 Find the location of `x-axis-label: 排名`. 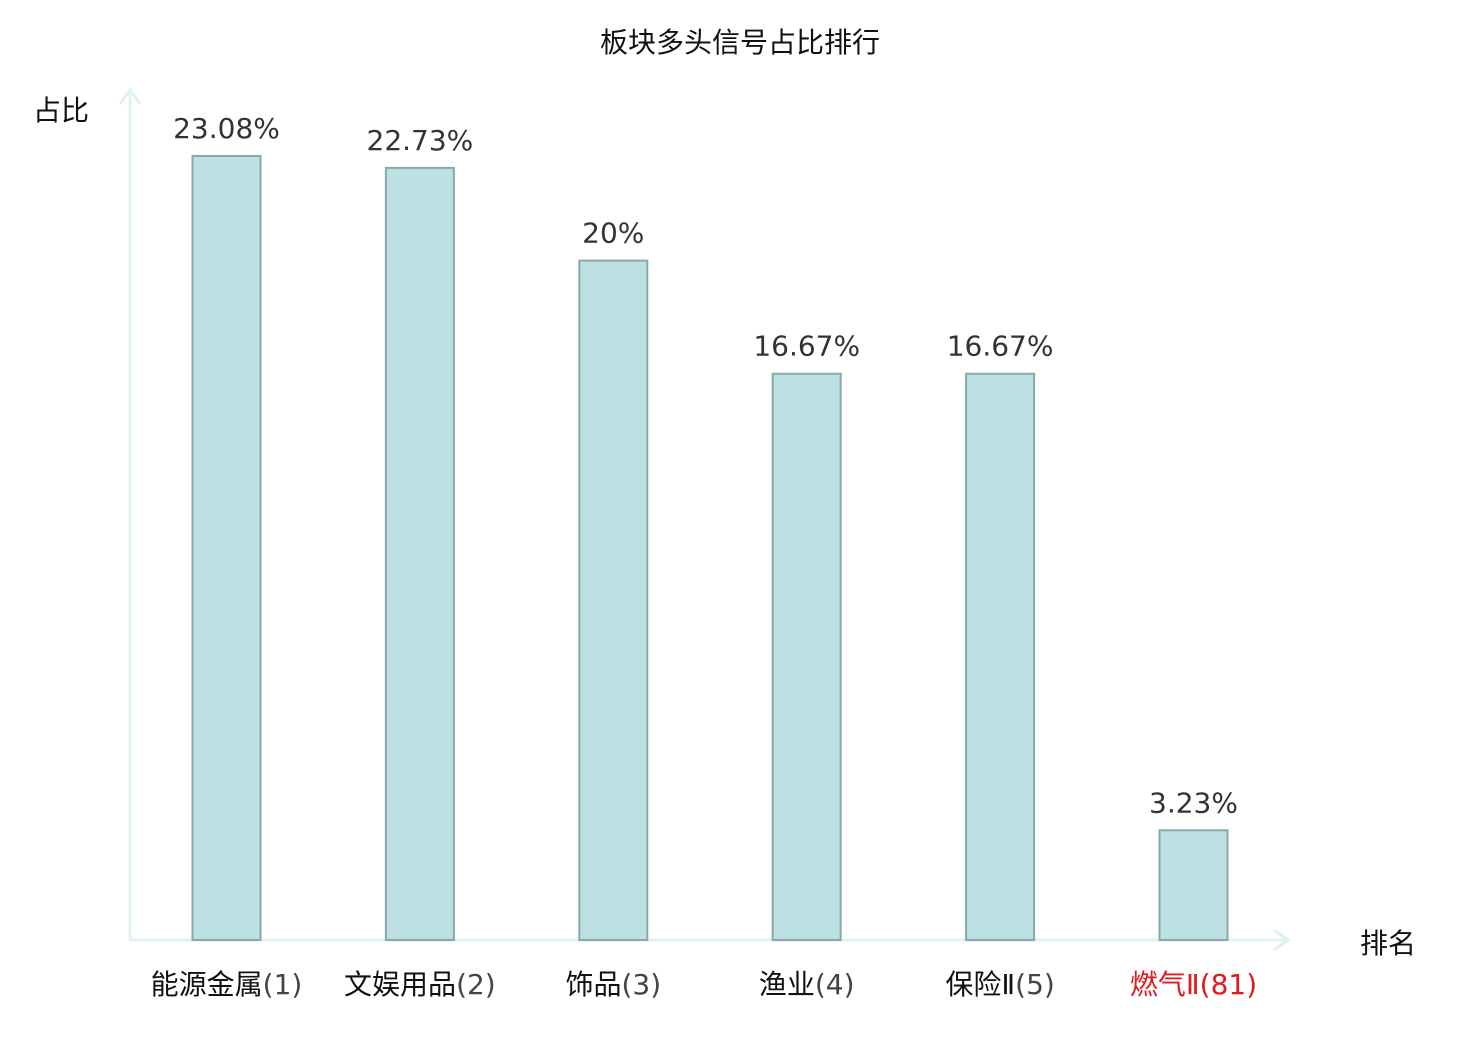

x-axis-label: 排名 is located at coordinates (1388, 943).